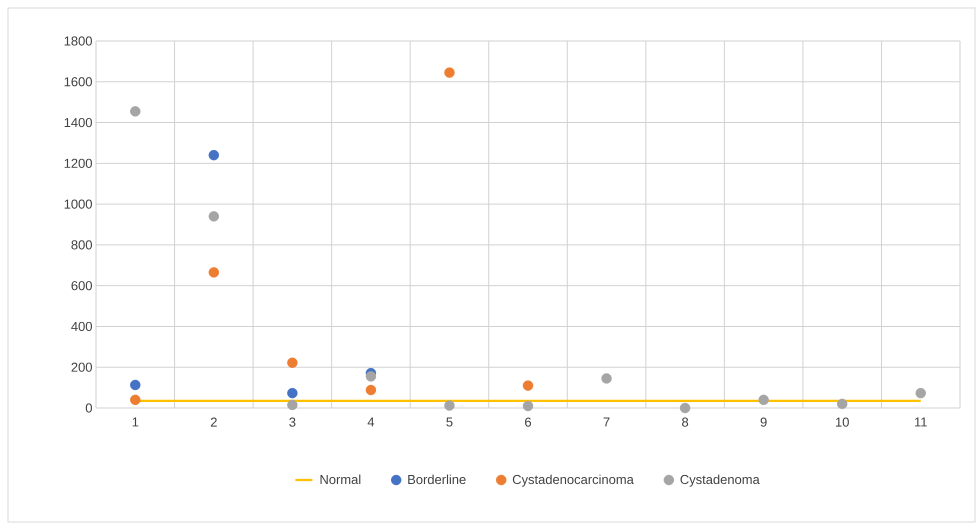 This screenshot has width=976, height=527. What do you see at coordinates (81, 245) in the screenshot?
I see `y-tick-label: 800` at bounding box center [81, 245].